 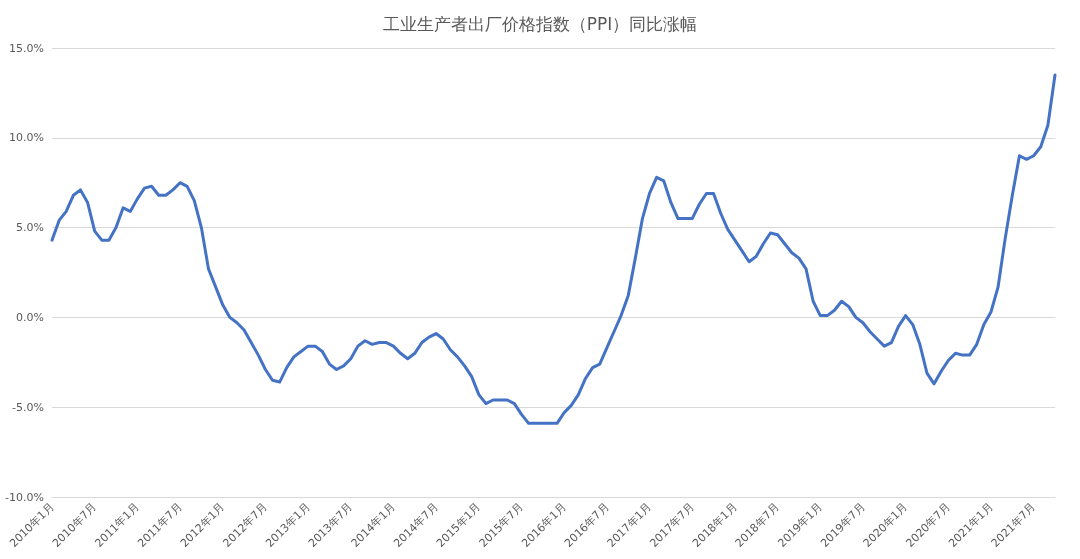 I want to click on y-tick-label: 0.0%, so click(x=30, y=317).